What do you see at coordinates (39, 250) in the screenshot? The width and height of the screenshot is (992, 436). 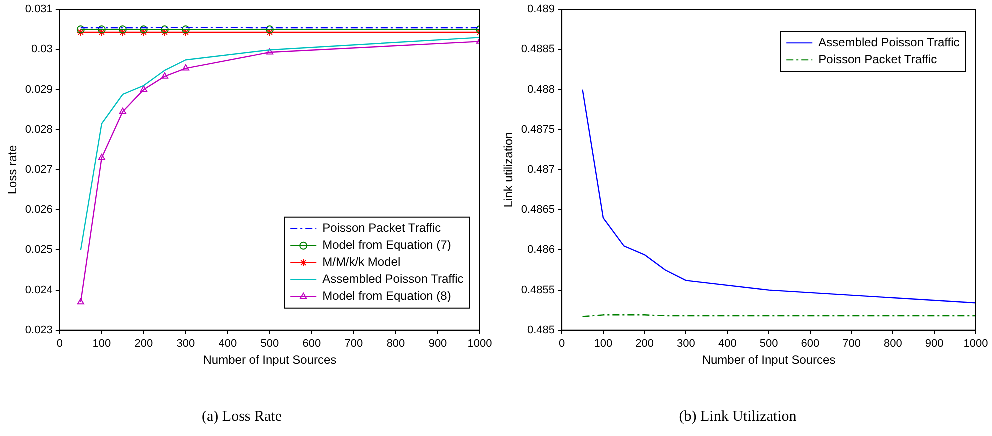 I see `y-tick-label: 0.025` at bounding box center [39, 250].